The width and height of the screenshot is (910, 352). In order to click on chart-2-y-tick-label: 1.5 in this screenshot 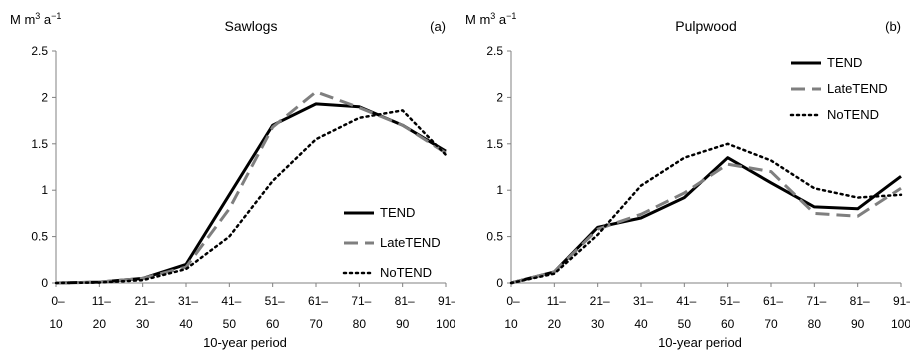, I will do `click(494, 144)`.